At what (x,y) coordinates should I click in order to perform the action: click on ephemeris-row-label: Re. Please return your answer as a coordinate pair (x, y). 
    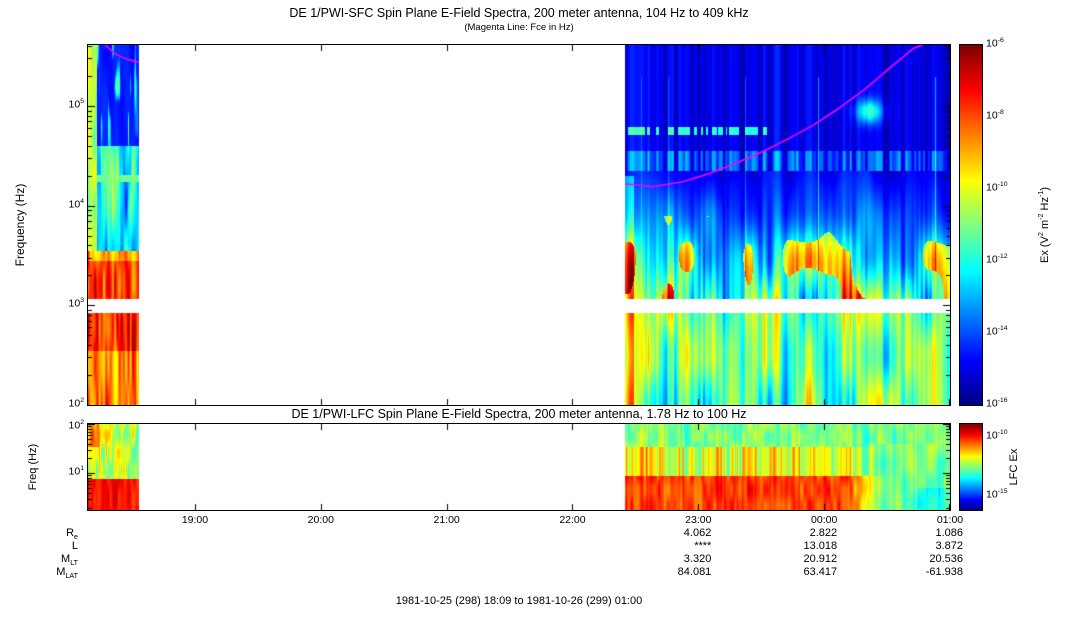
    Looking at the image, I should click on (72, 534).